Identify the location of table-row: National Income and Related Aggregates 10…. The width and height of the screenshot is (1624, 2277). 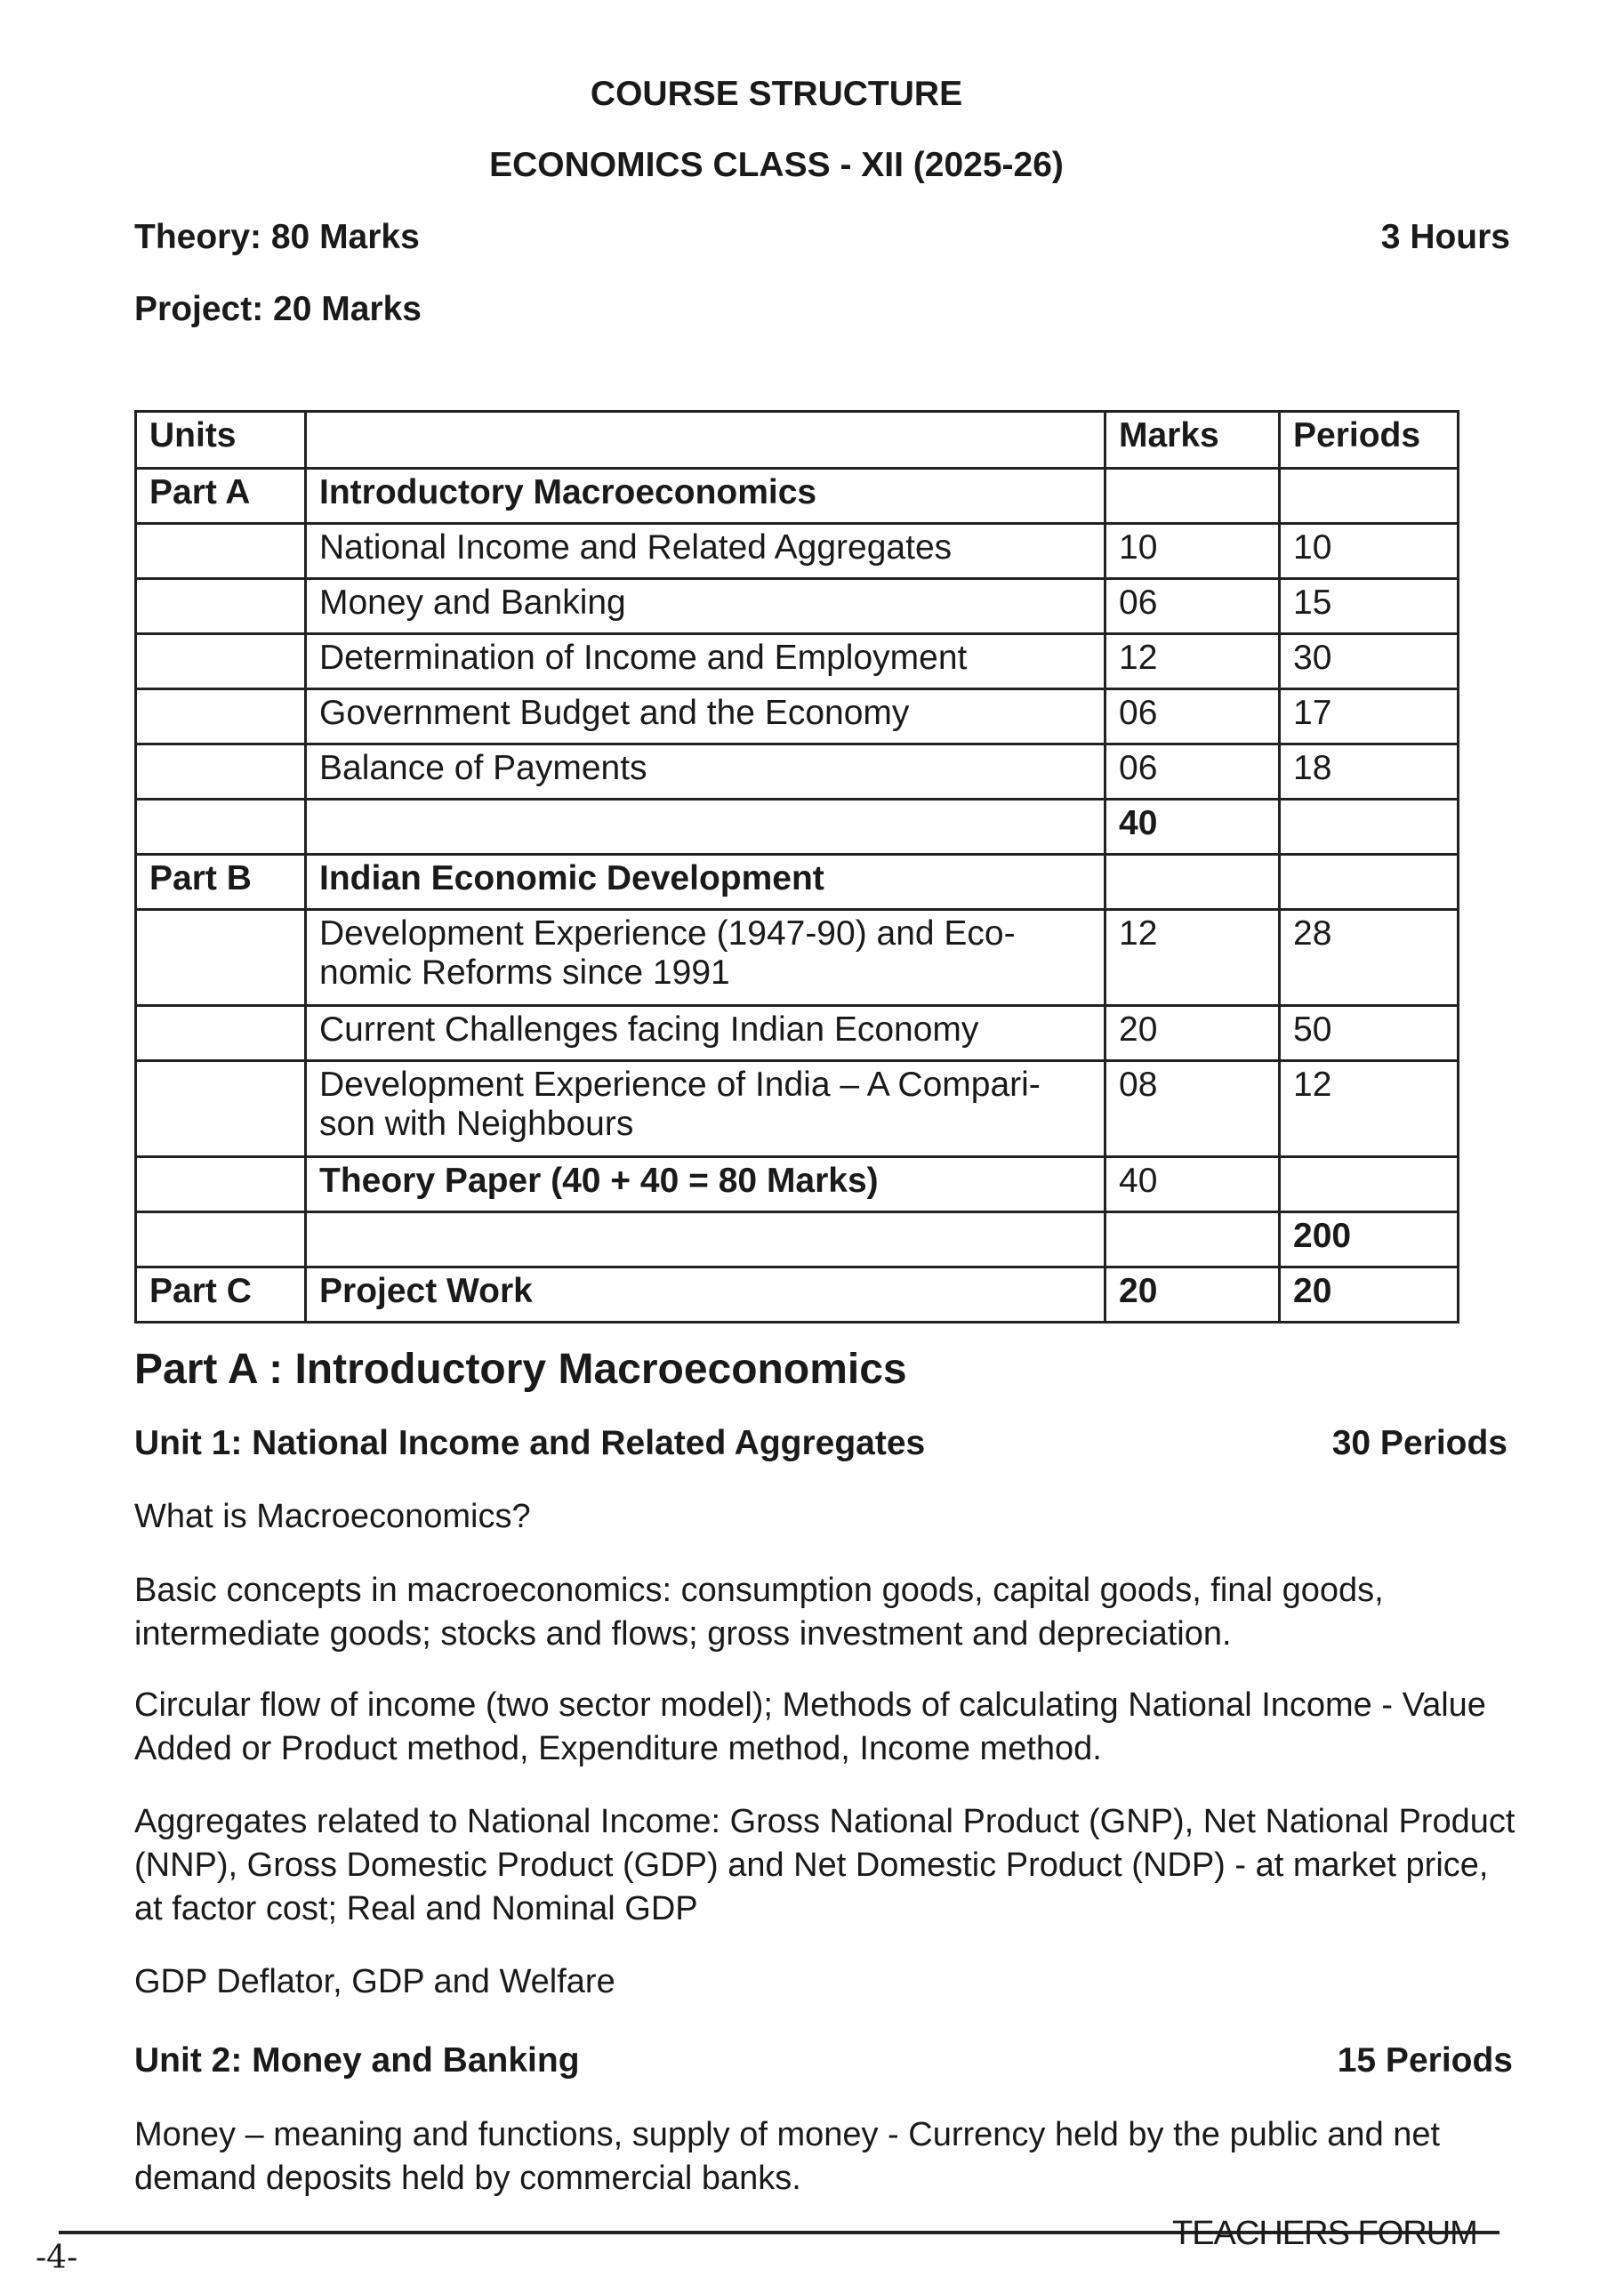
(796, 551).